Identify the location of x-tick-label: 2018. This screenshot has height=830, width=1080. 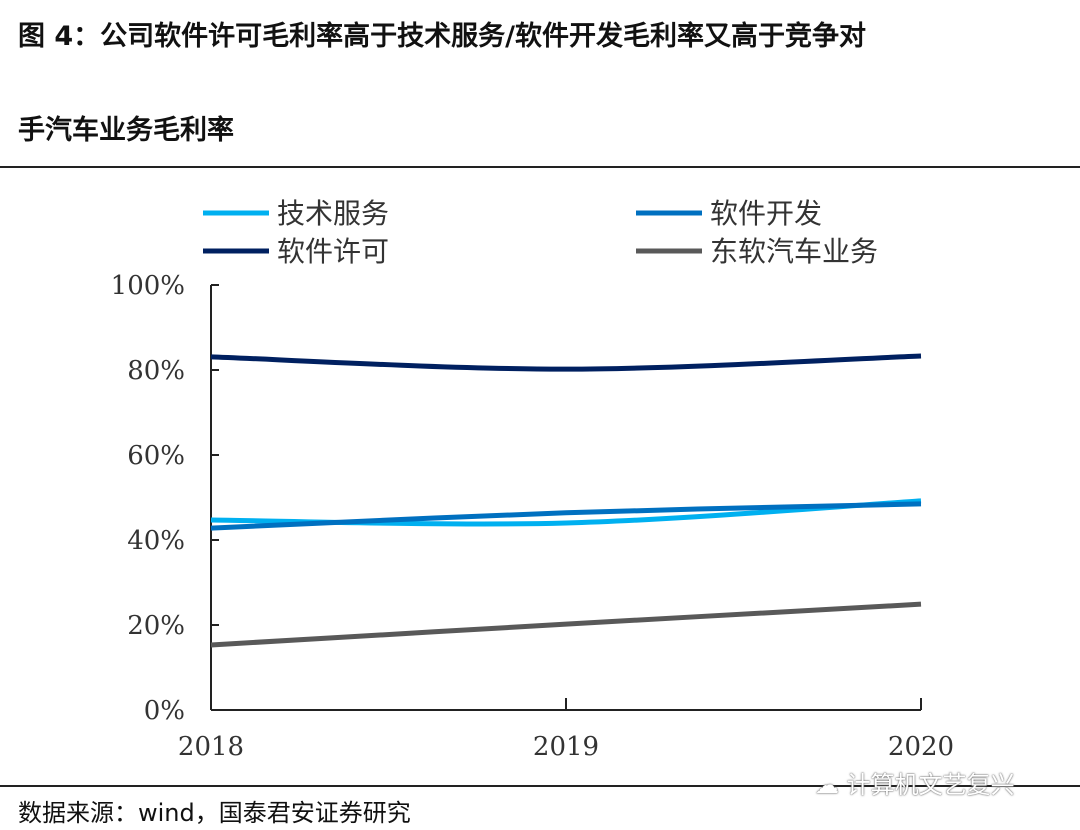
(211, 747).